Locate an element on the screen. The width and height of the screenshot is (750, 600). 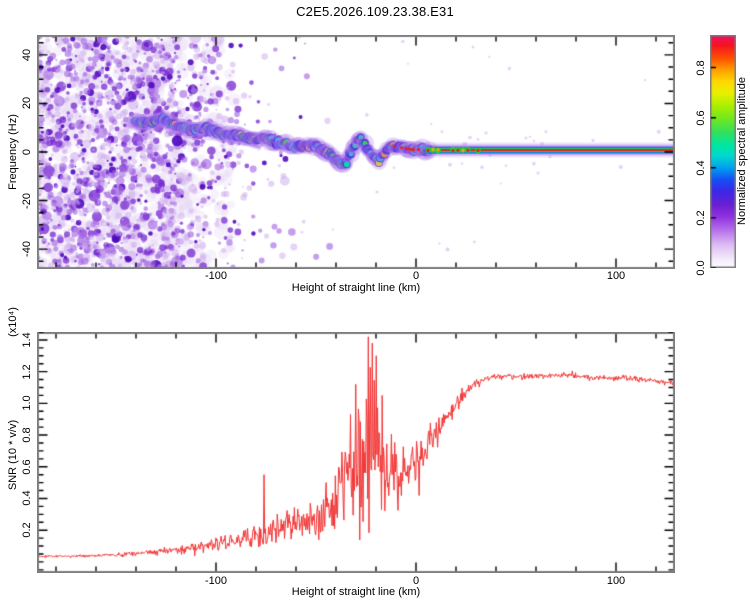
snr-x-axis-label: Height of straight line (km) is located at coordinates (356, 592).